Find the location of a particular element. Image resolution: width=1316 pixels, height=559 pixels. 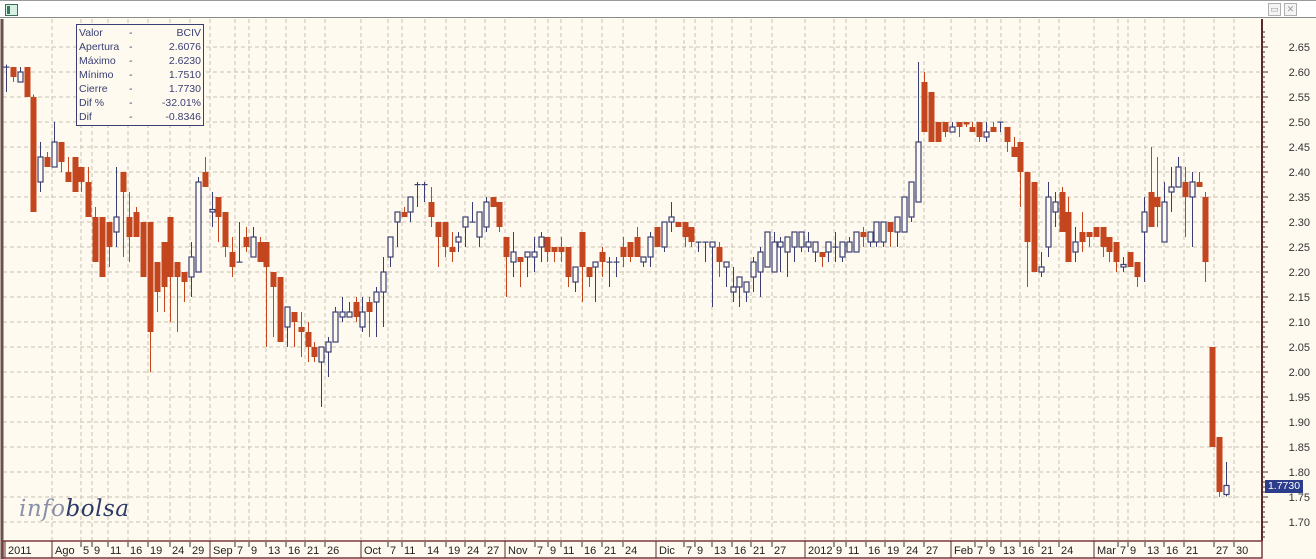

x-tick-label: 2011 is located at coordinates (20, 551).